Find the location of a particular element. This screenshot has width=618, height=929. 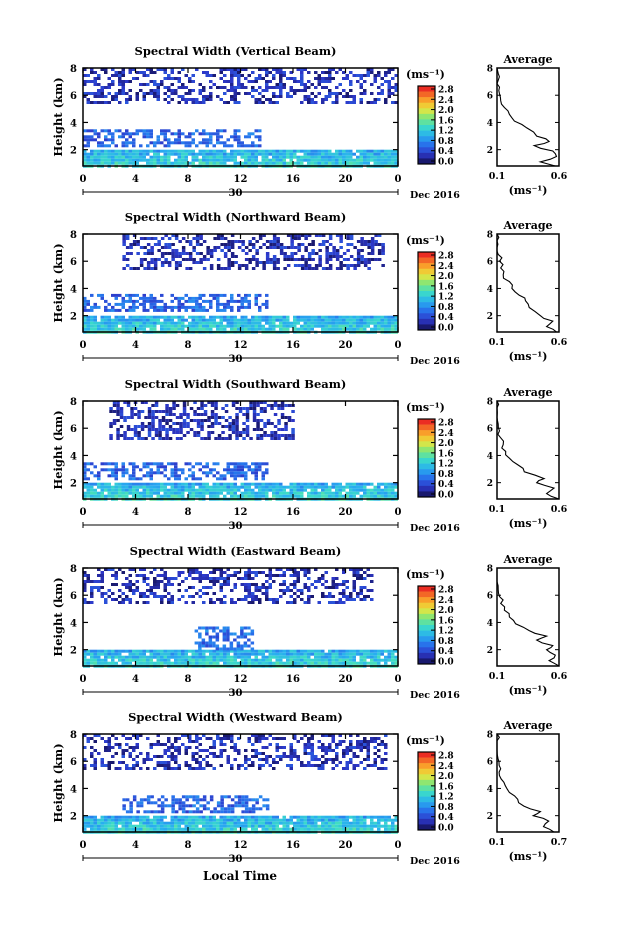

y-axis-label: Height (km) is located at coordinates (58, 616).